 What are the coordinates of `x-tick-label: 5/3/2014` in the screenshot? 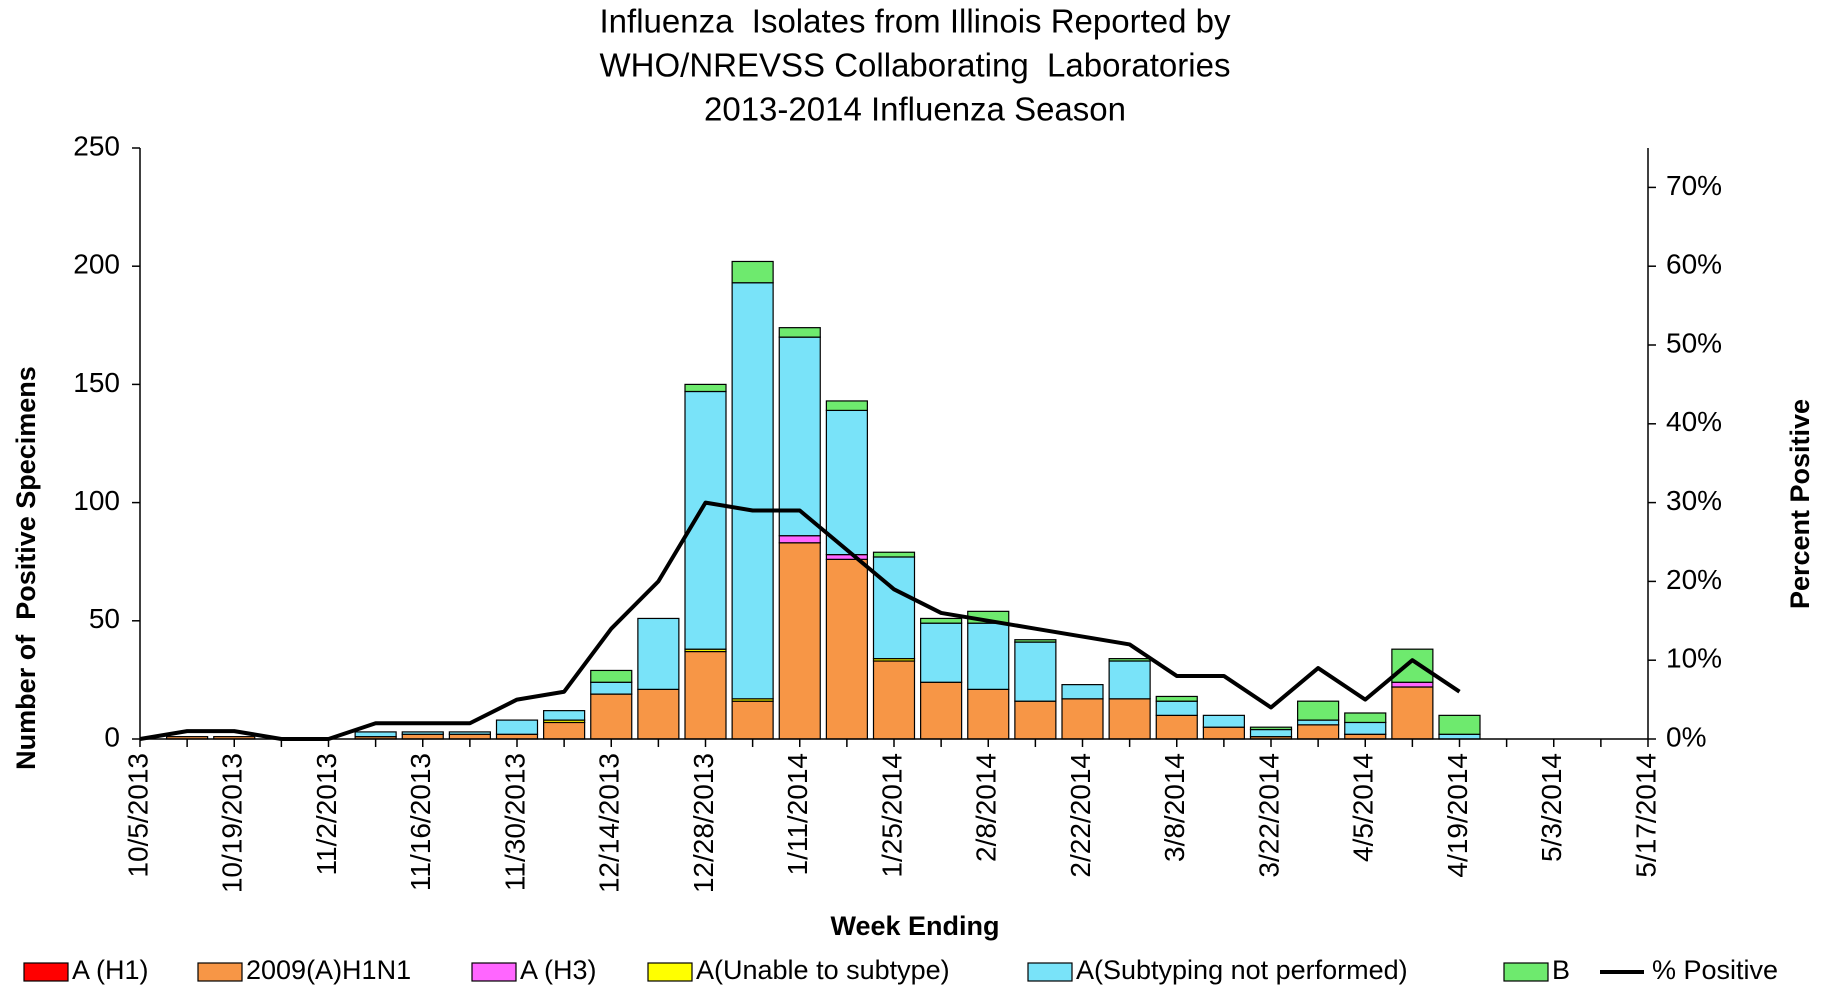 It's located at (1551, 807).